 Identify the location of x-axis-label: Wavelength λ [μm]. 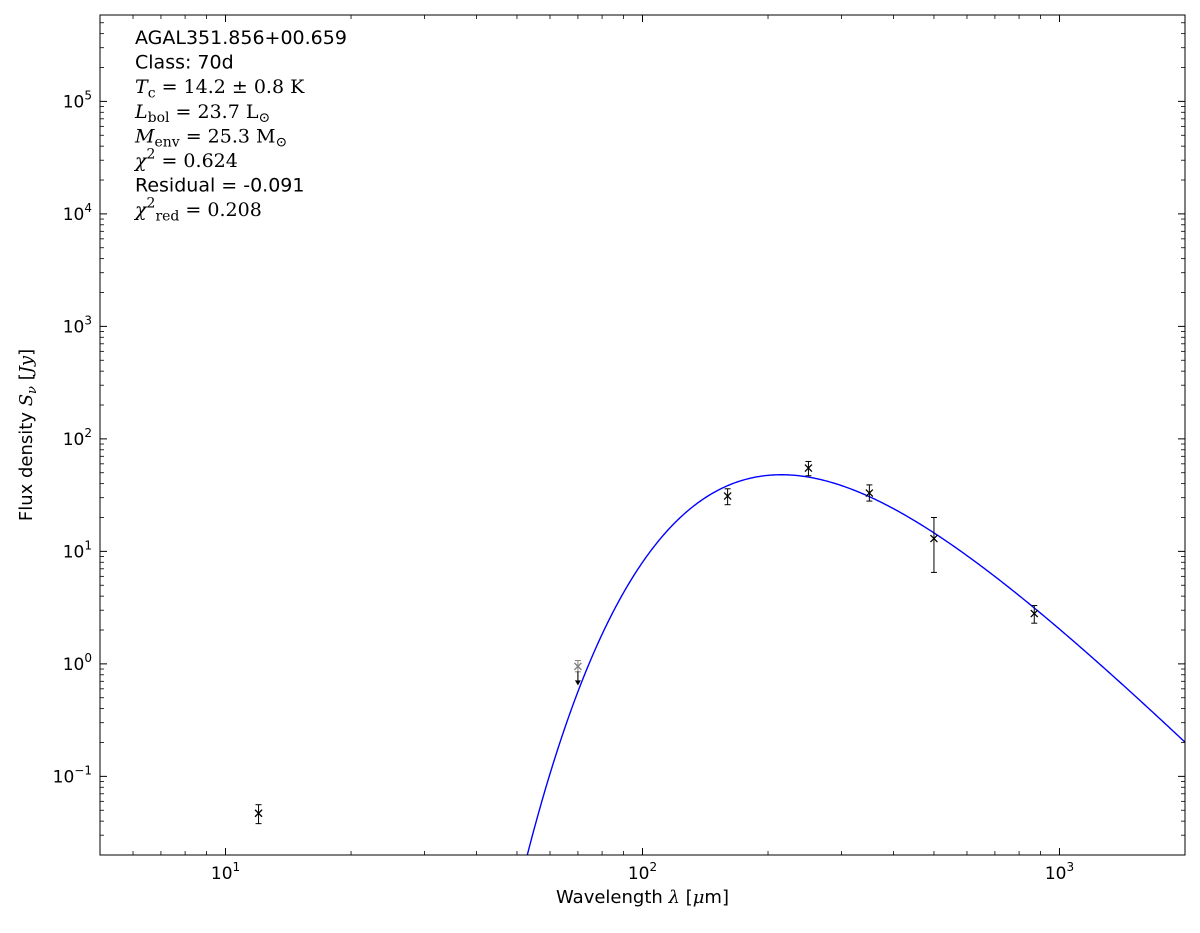
(642, 897).